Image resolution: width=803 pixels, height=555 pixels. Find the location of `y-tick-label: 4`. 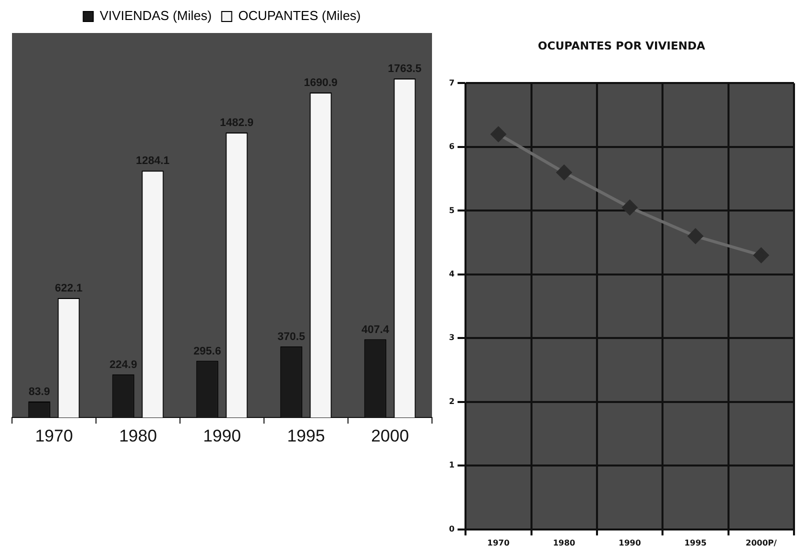

y-tick-label: 4 is located at coordinates (451, 274).